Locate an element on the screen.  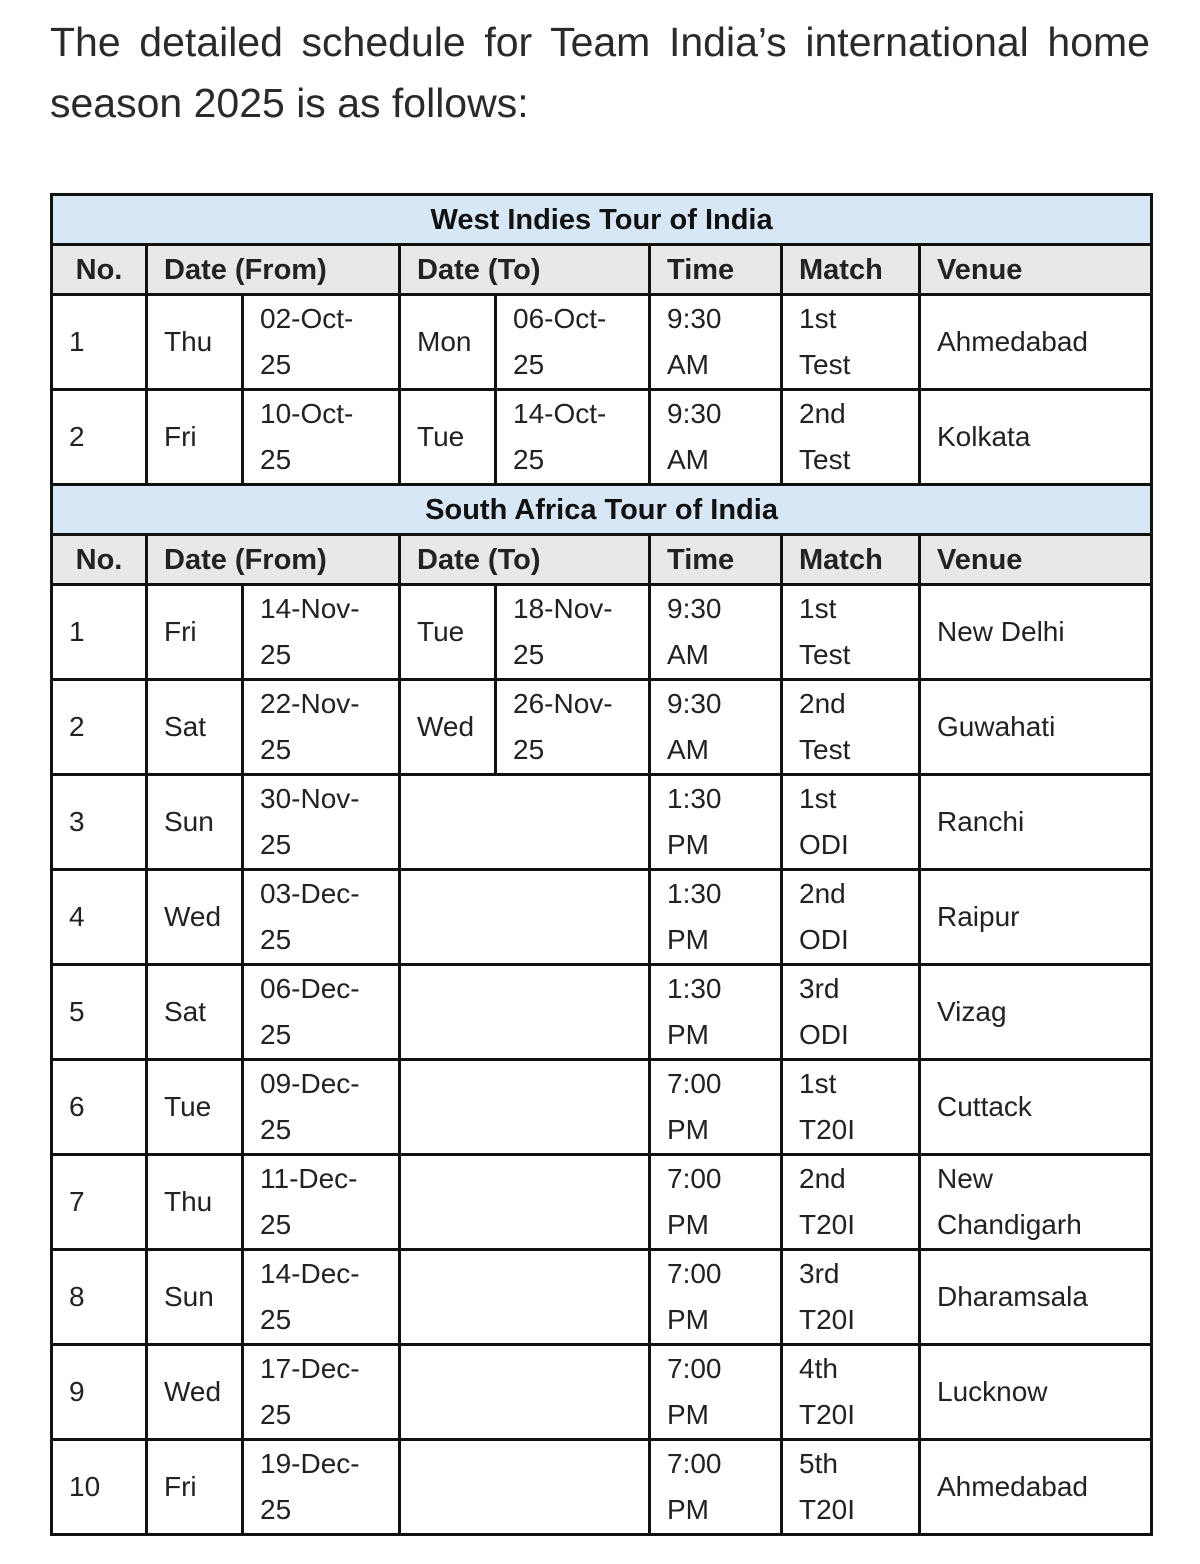
date-from: 10-Oct-25 is located at coordinates (321, 437).